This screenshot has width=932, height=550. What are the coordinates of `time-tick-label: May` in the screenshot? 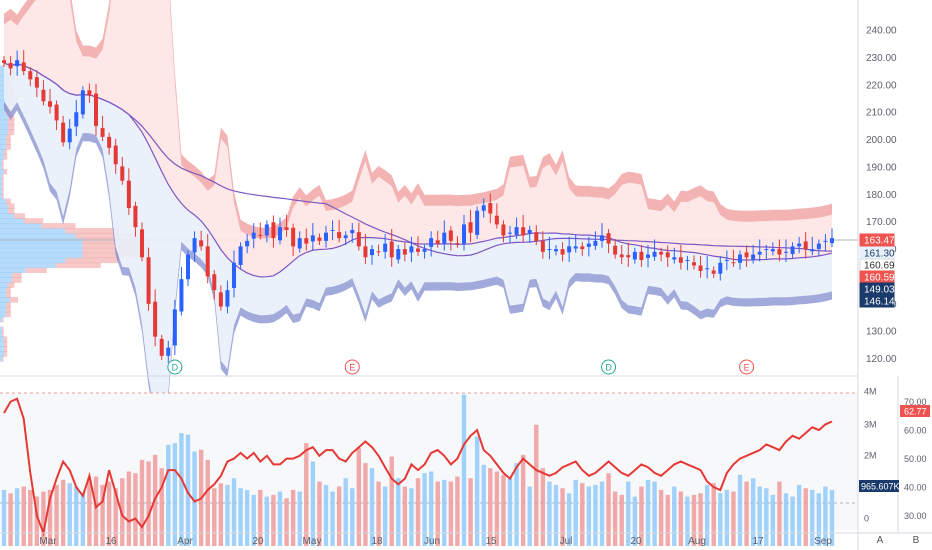 It's located at (312, 541).